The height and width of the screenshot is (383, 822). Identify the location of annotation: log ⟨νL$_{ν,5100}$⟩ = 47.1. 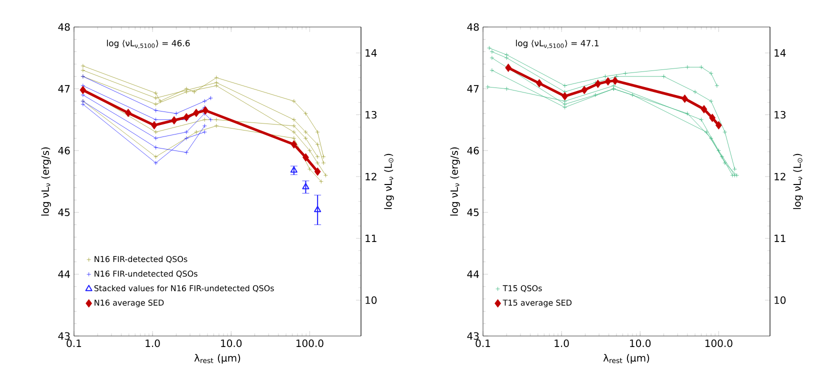
(557, 44).